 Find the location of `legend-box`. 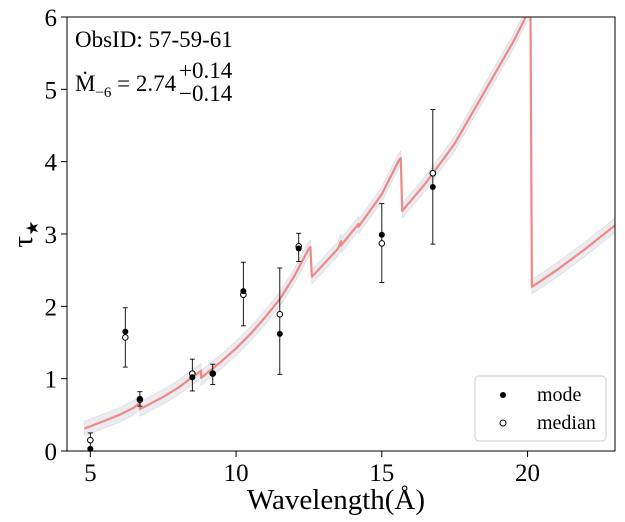

legend-box is located at coordinates (540, 408).